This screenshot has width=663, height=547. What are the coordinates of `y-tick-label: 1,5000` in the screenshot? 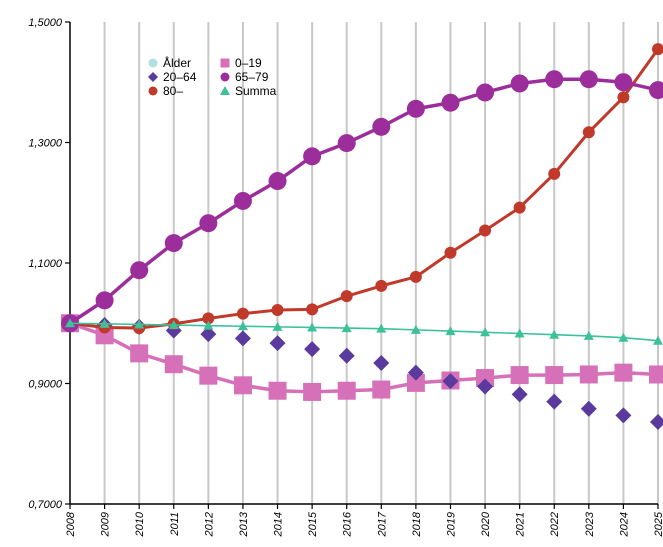 It's located at (45, 23).